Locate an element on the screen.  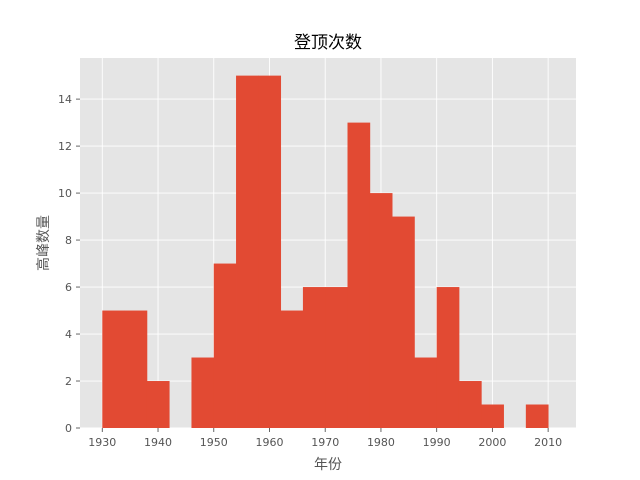
y-tick-label: 14 is located at coordinates (65, 99).